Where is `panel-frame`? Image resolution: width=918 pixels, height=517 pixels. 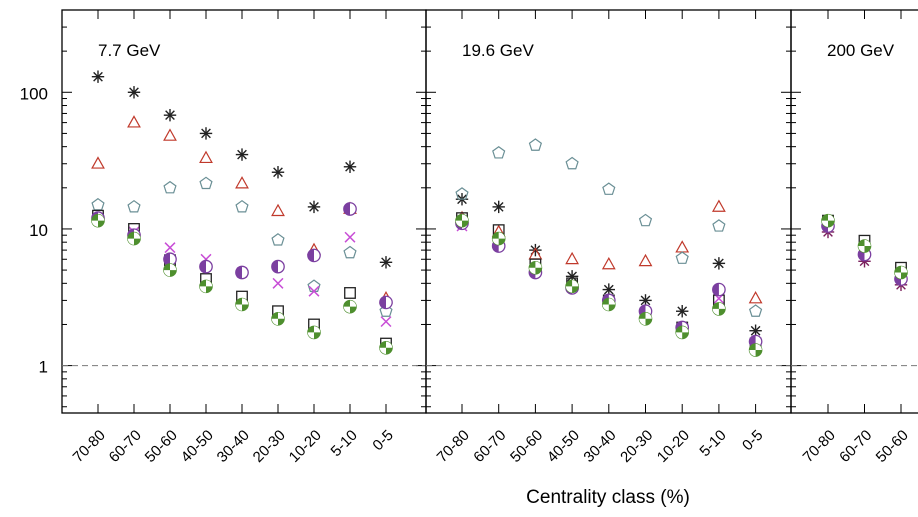 panel-frame is located at coordinates (854, 211).